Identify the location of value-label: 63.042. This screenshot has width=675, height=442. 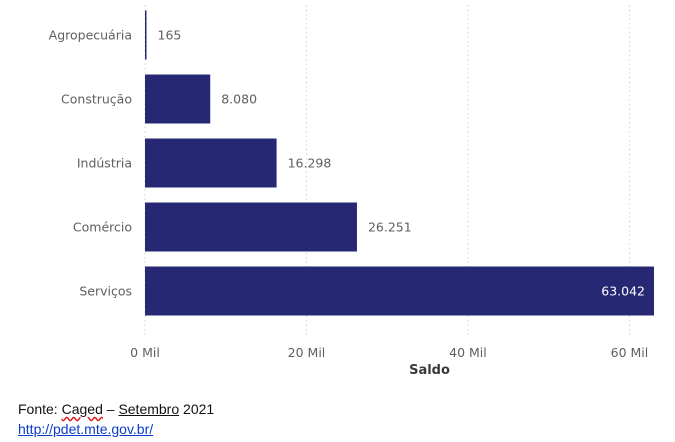
(623, 291).